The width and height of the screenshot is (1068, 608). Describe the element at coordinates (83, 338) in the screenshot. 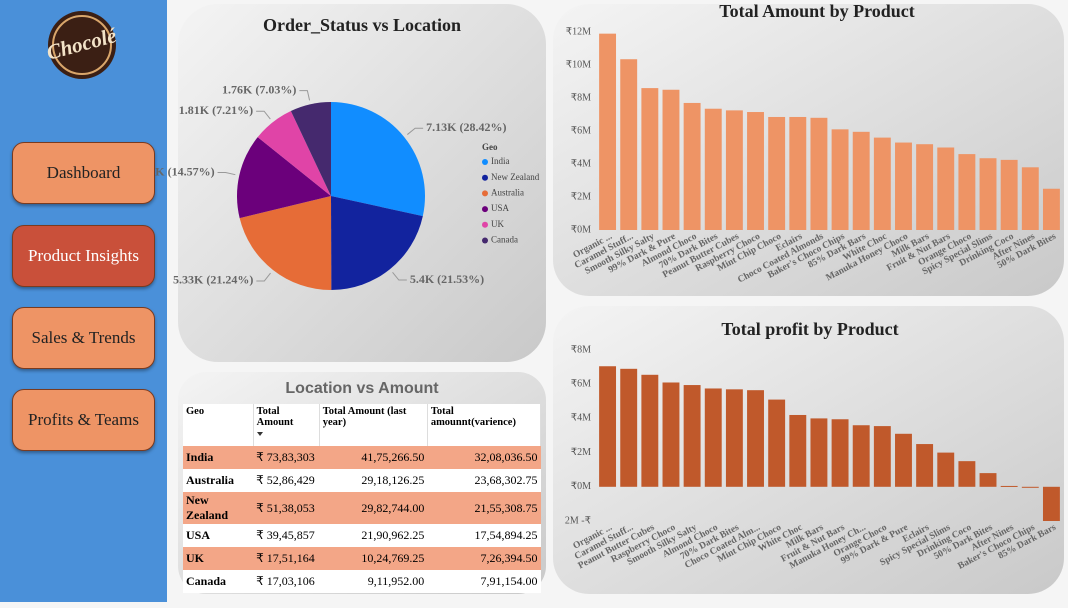

I see `nav-button: Sales & Trends` at that location.